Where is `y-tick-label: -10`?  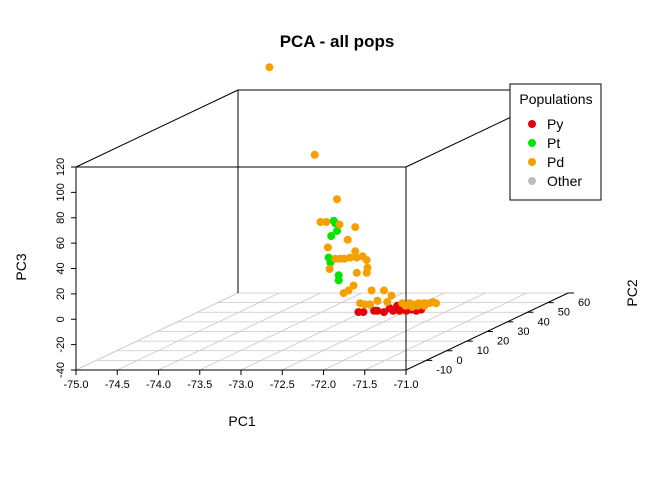 y-tick-label: -10 is located at coordinates (444, 370).